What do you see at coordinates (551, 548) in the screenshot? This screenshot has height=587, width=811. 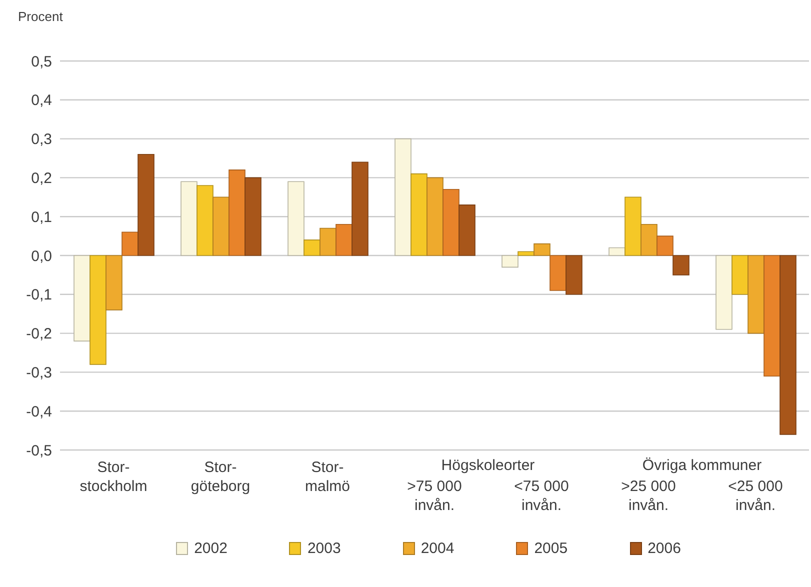 I see `legend-label: 2005` at bounding box center [551, 548].